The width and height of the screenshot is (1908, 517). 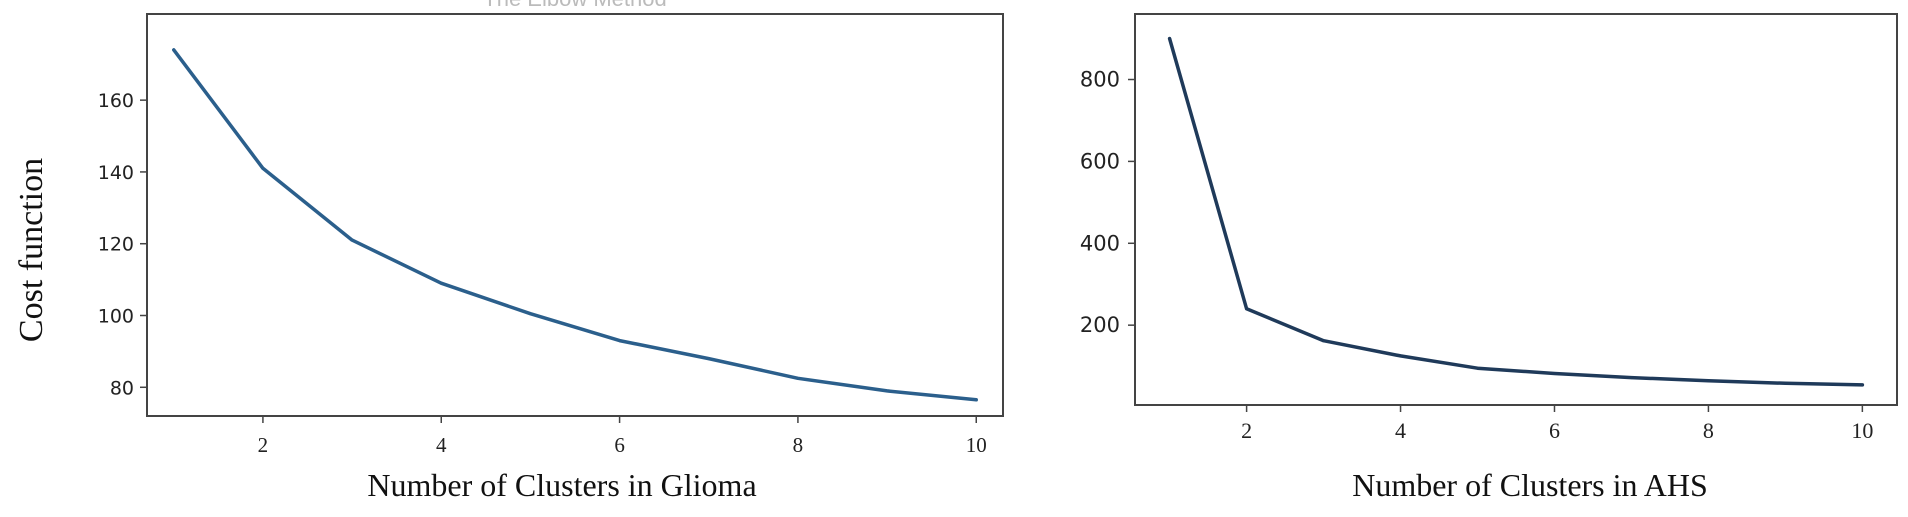 I want to click on glioma-x-tick-label: 4, so click(x=441, y=445).